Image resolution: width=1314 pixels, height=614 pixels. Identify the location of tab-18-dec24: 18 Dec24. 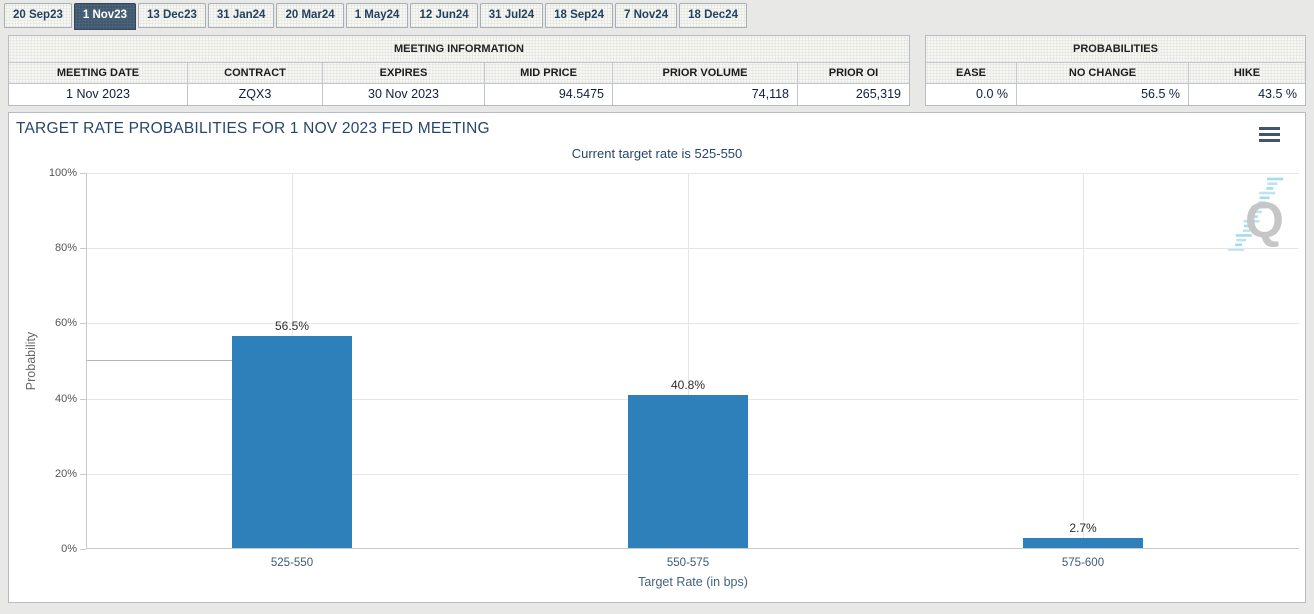
(713, 15).